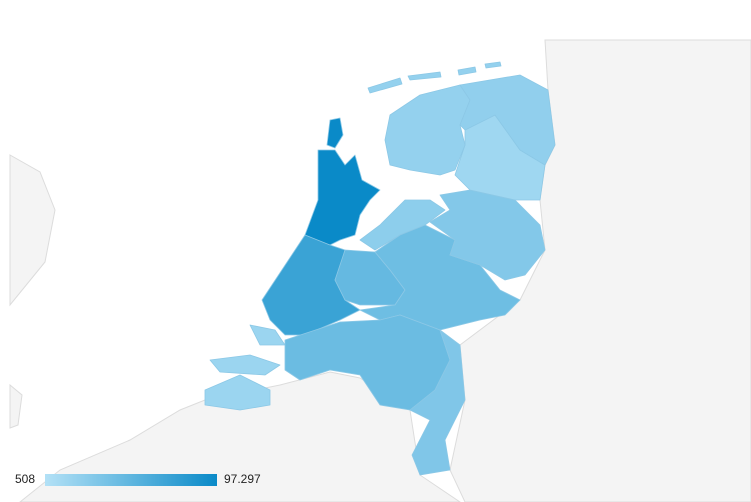 The height and width of the screenshot is (502, 751). I want to click on legend-gradient, so click(131, 480).